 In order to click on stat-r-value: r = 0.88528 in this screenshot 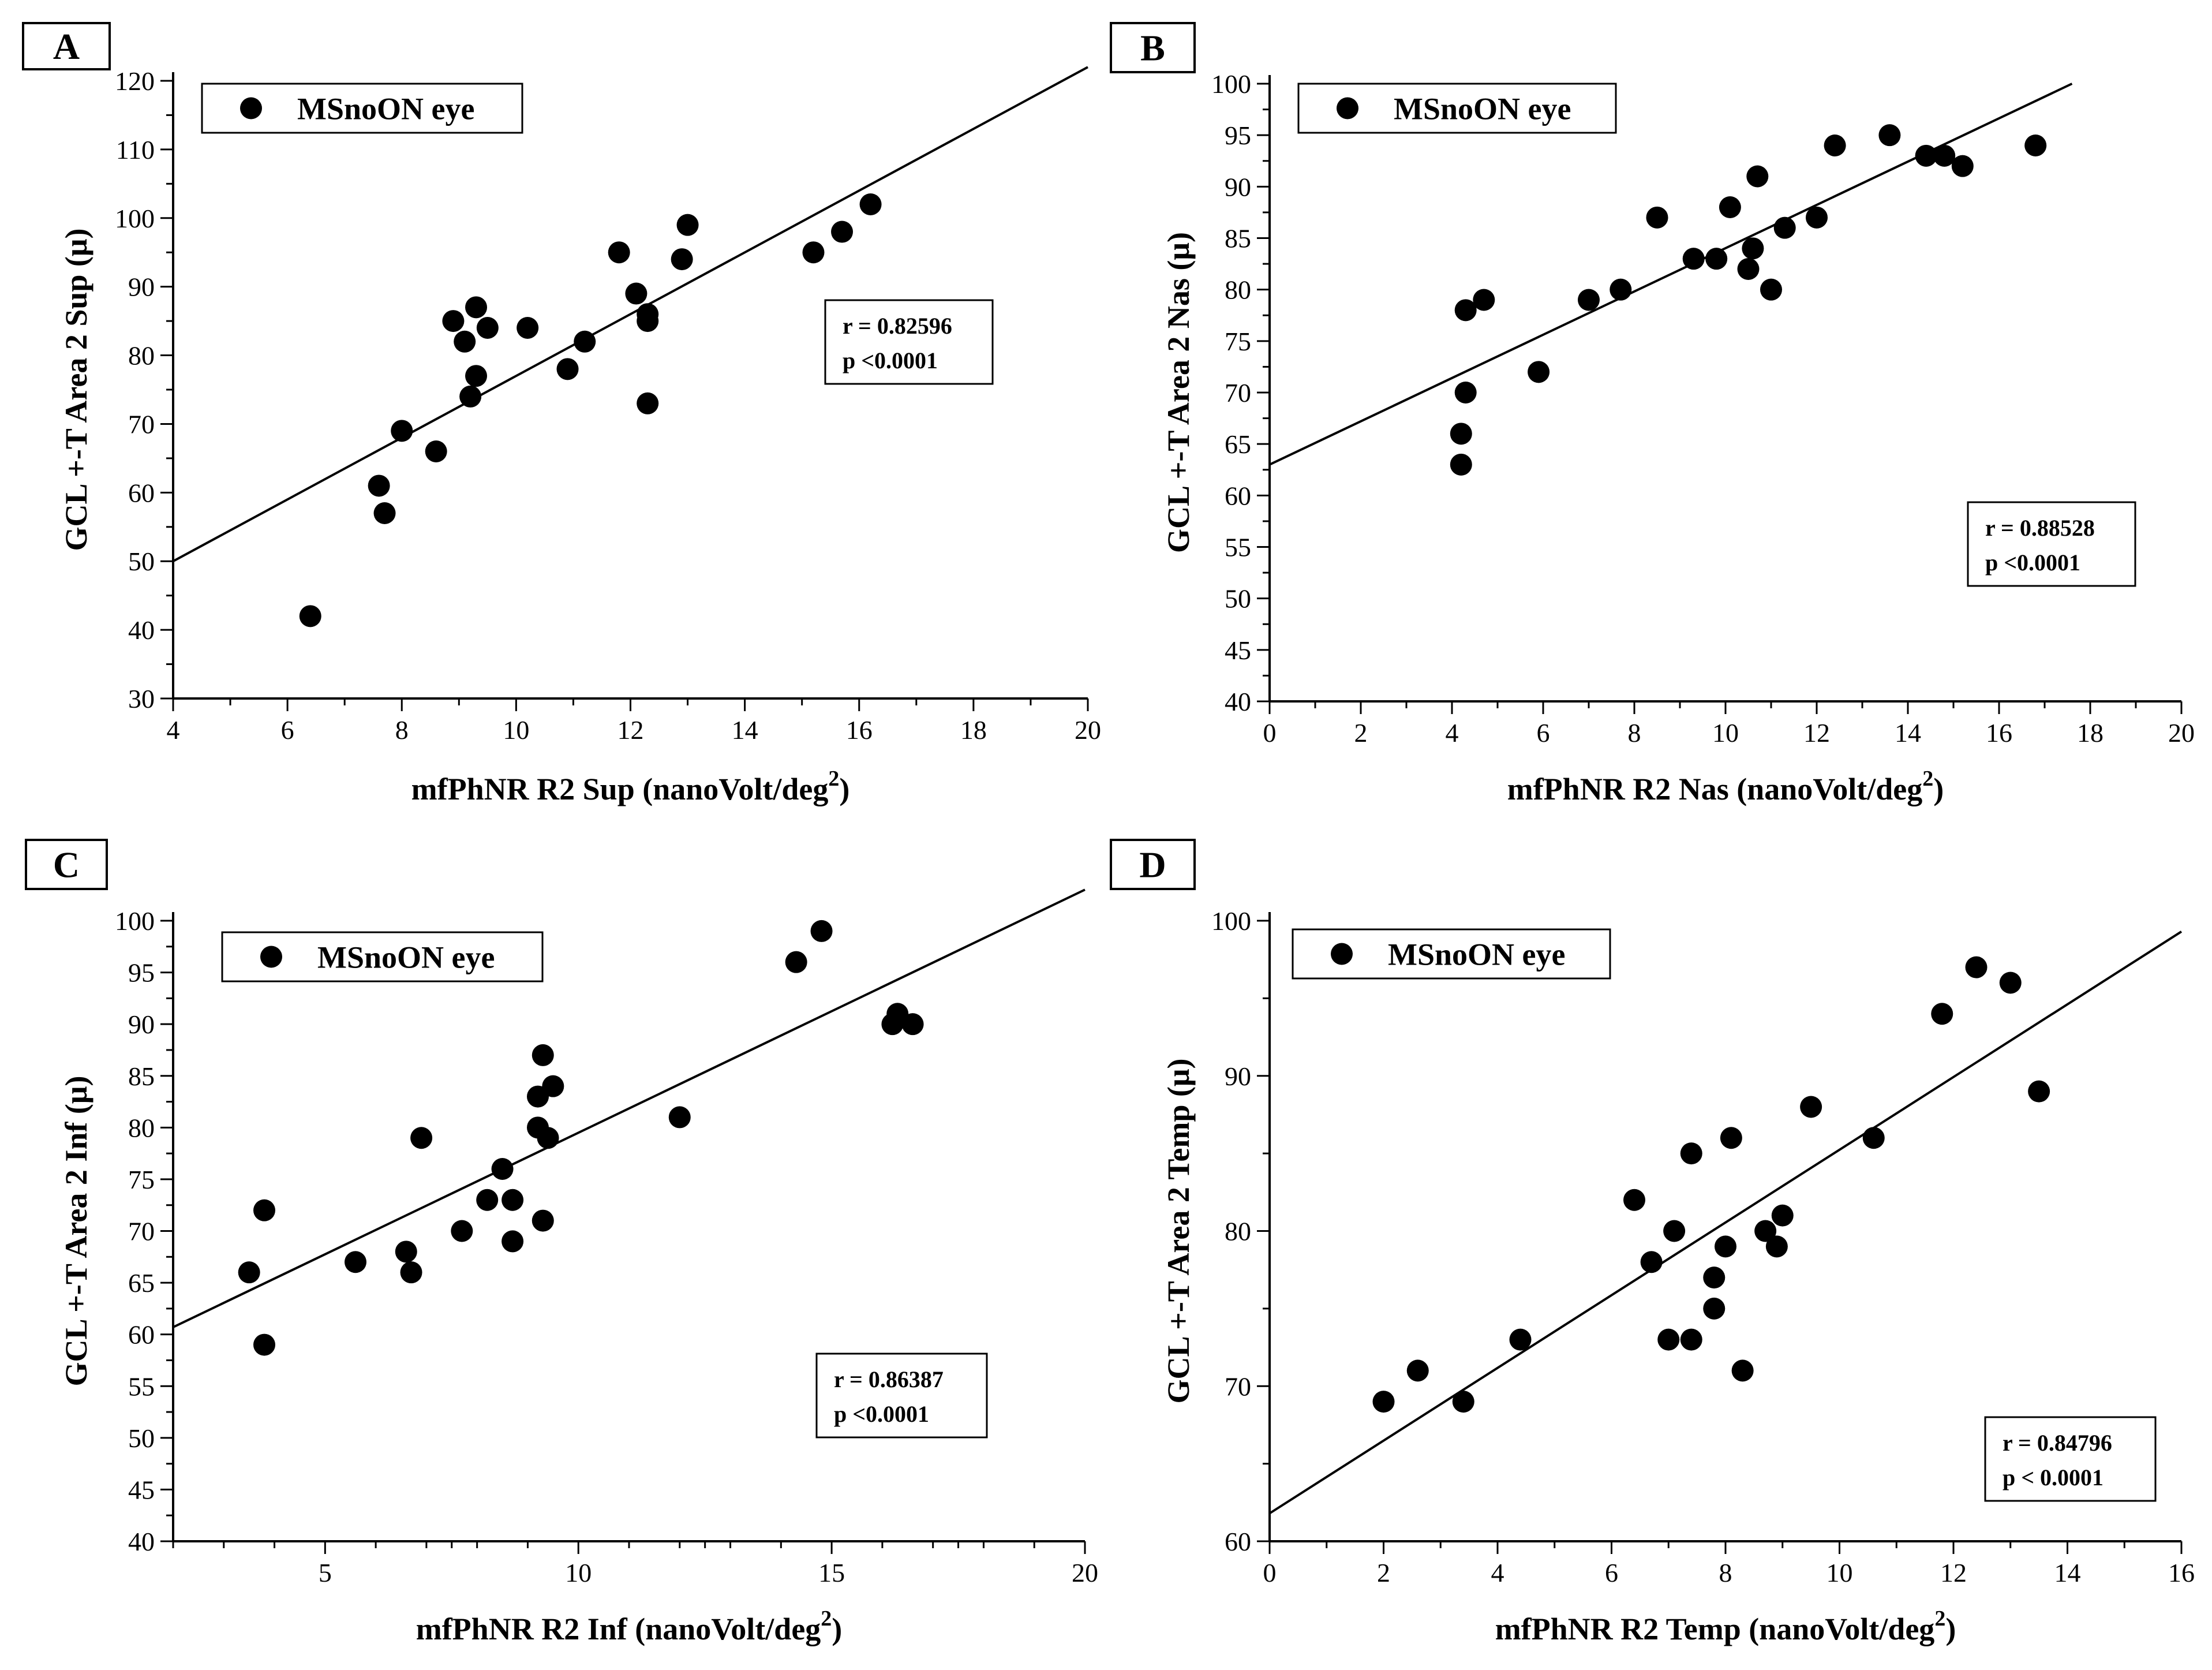, I will do `click(2040, 528)`.